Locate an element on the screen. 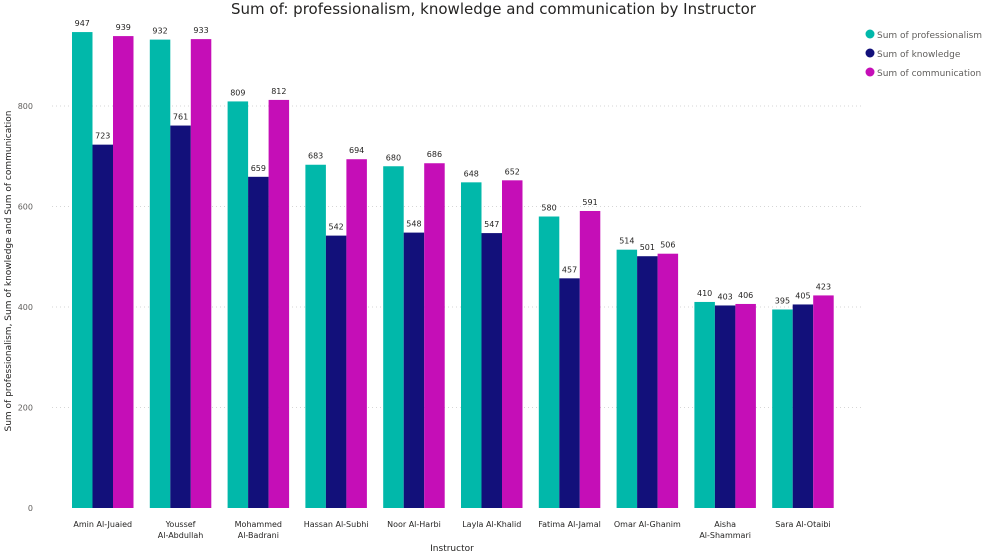 The height and width of the screenshot is (553, 987). y-tick-label: 600 is located at coordinates (25, 206).